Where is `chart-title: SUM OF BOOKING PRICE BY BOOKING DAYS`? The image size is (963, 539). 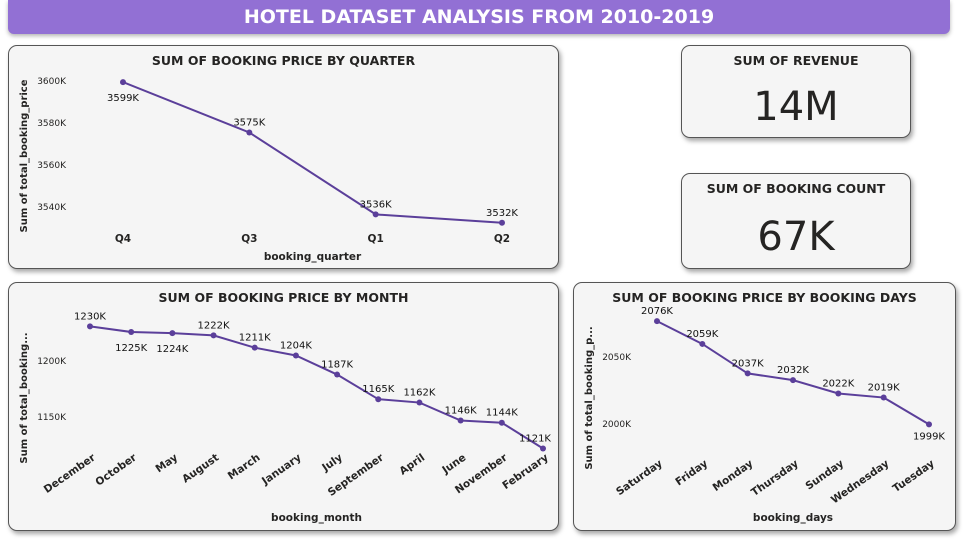
chart-title: SUM OF BOOKING PRICE BY BOOKING DAYS is located at coordinates (764, 297).